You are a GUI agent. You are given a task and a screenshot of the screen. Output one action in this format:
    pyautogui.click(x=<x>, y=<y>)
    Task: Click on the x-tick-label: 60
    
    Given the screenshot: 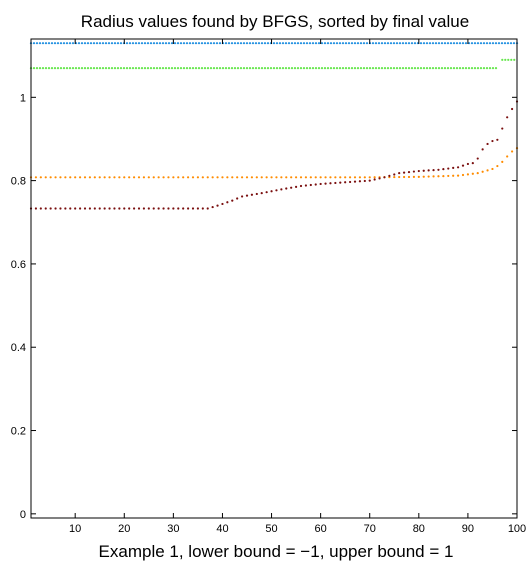 What is the action you would take?
    pyautogui.click(x=321, y=529)
    